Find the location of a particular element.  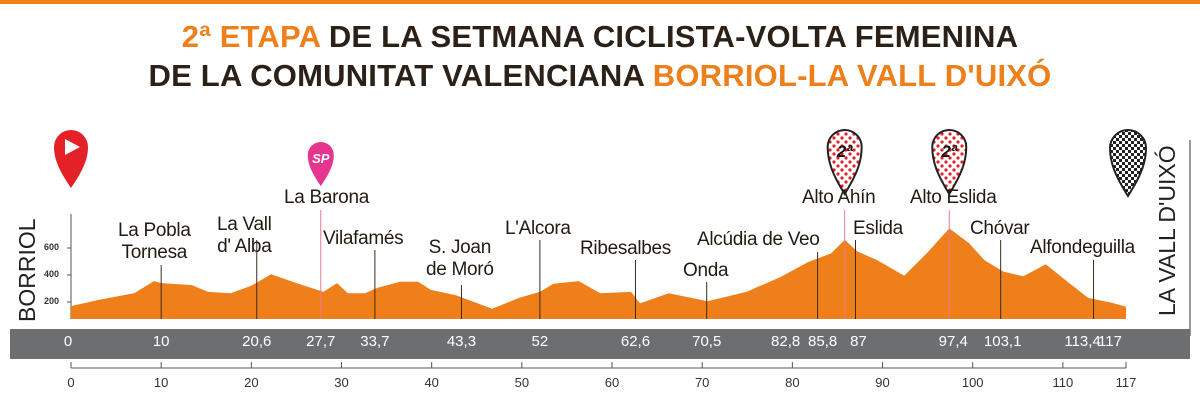

km-bar is located at coordinates (600, 344).